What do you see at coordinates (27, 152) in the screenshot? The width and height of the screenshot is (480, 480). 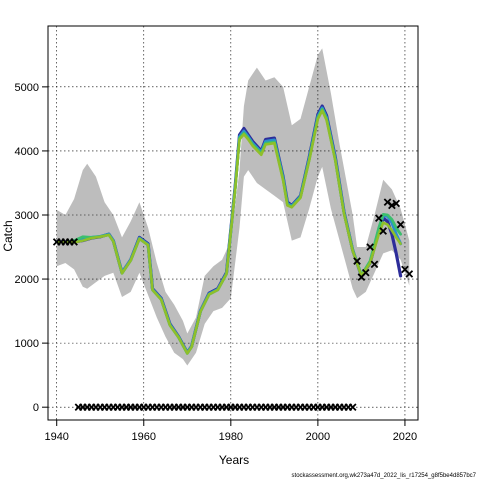 I see `y-tick-label: 4000` at bounding box center [27, 152].